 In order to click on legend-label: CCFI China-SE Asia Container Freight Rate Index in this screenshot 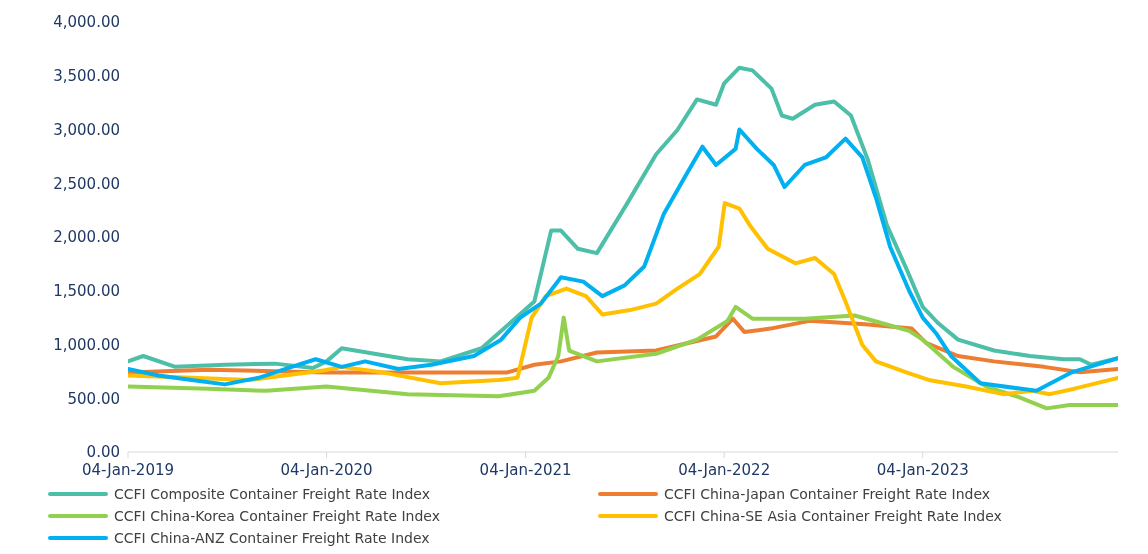, I will do `click(833, 516)`.